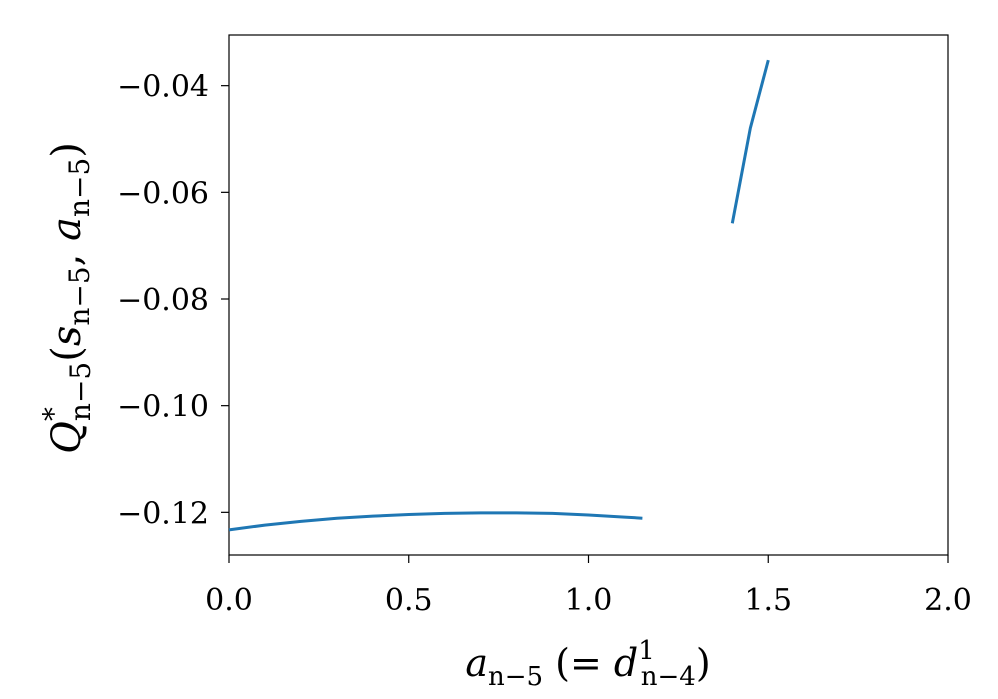  What do you see at coordinates (80, 391) in the screenshot?
I see `y-label-sub: n−5` at bounding box center [80, 391].